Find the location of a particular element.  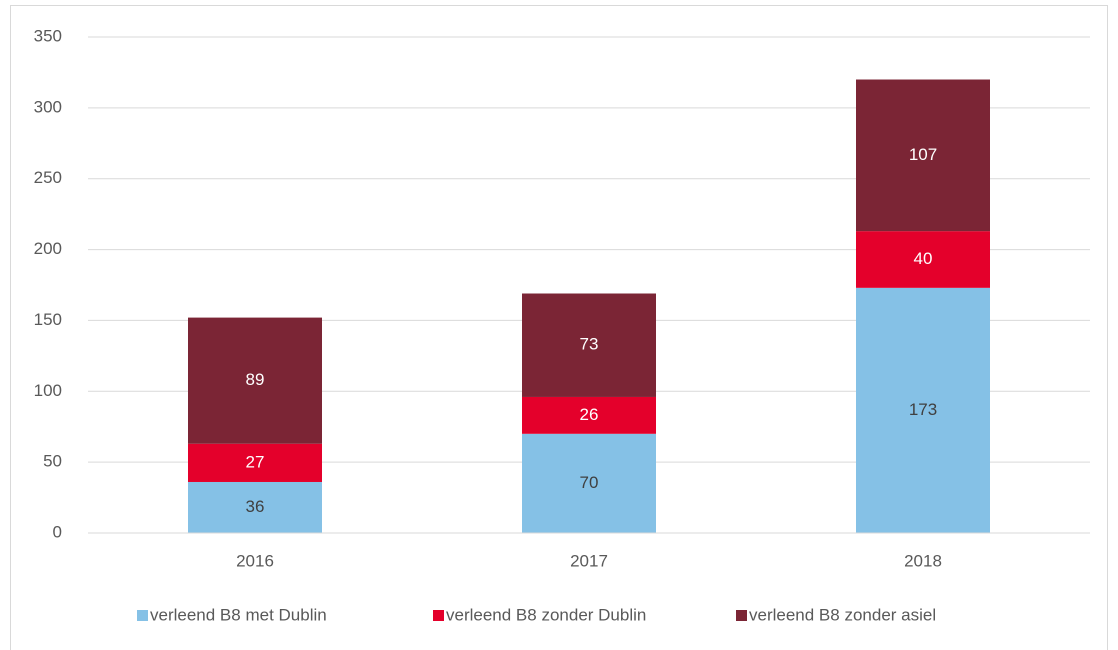

data-label: 27 is located at coordinates (255, 461).